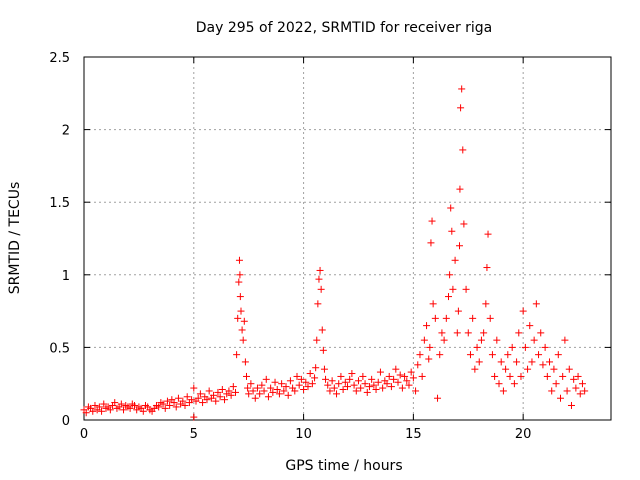 The width and height of the screenshot is (640, 480). Describe the element at coordinates (59, 203) in the screenshot. I see `y-tick-label: 1.5` at that location.